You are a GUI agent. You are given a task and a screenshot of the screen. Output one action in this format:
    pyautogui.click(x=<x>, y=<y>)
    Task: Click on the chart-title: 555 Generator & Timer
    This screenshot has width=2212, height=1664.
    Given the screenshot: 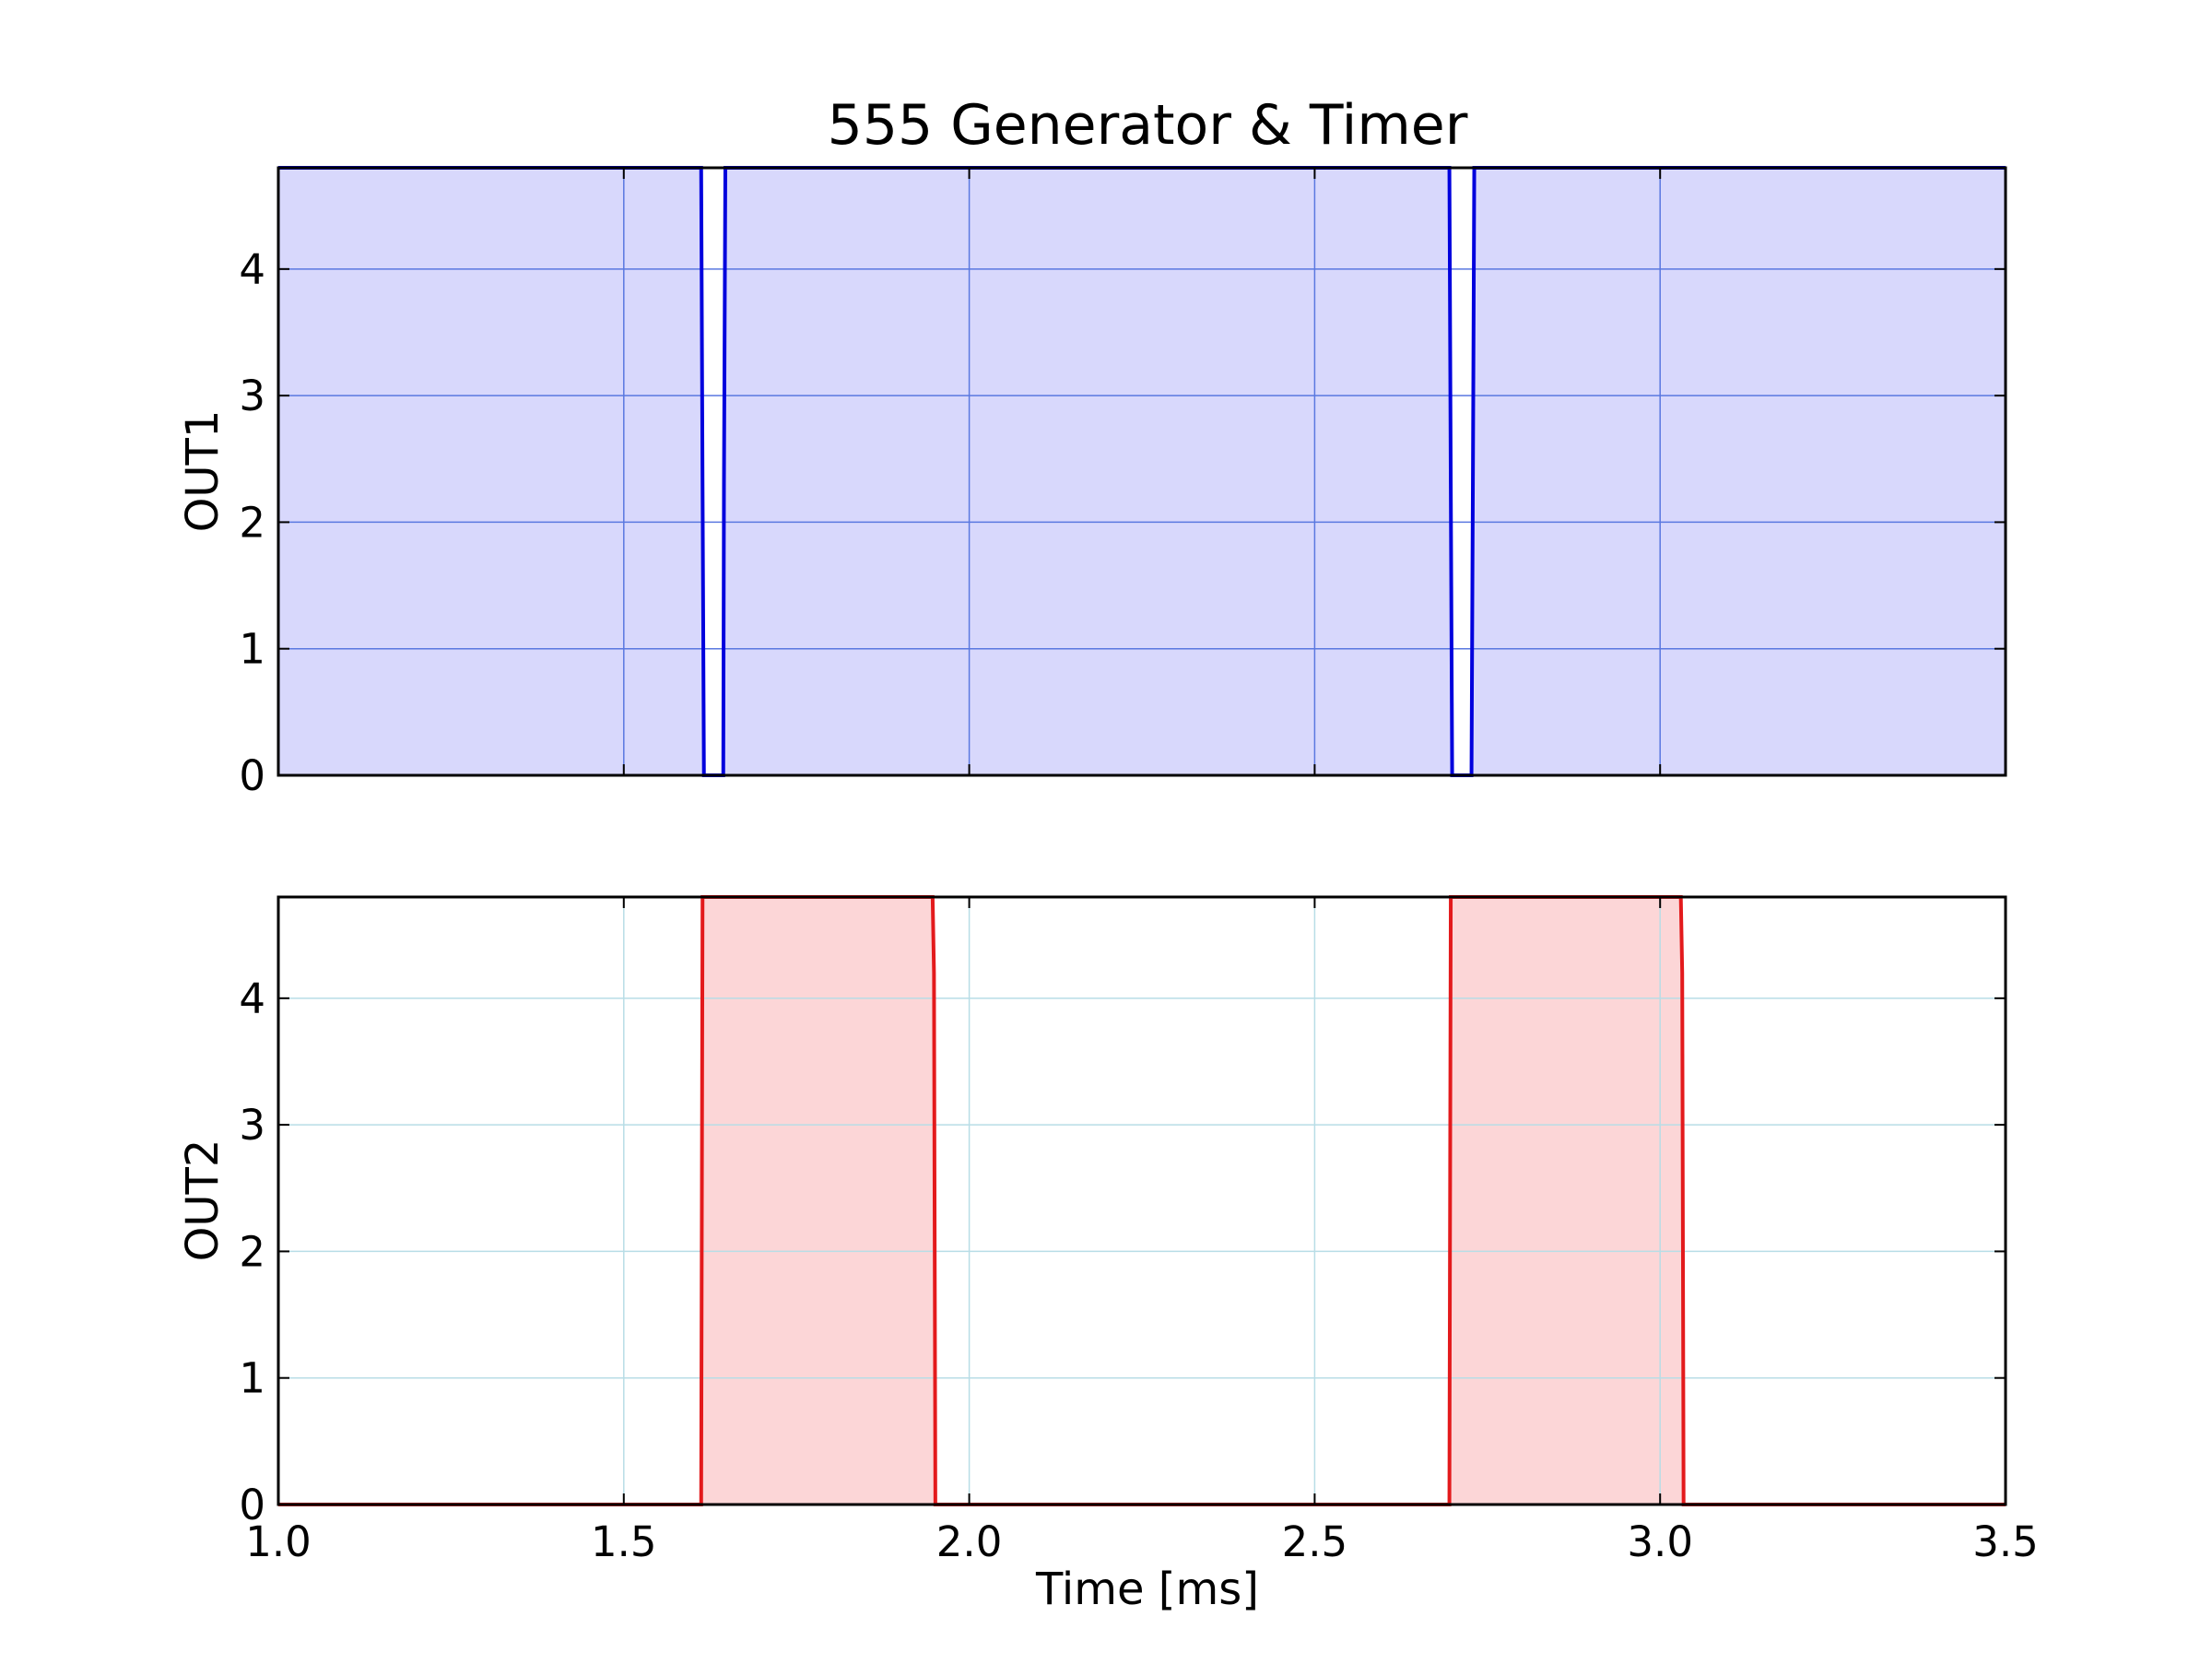 What is the action you would take?
    pyautogui.click(x=1148, y=125)
    